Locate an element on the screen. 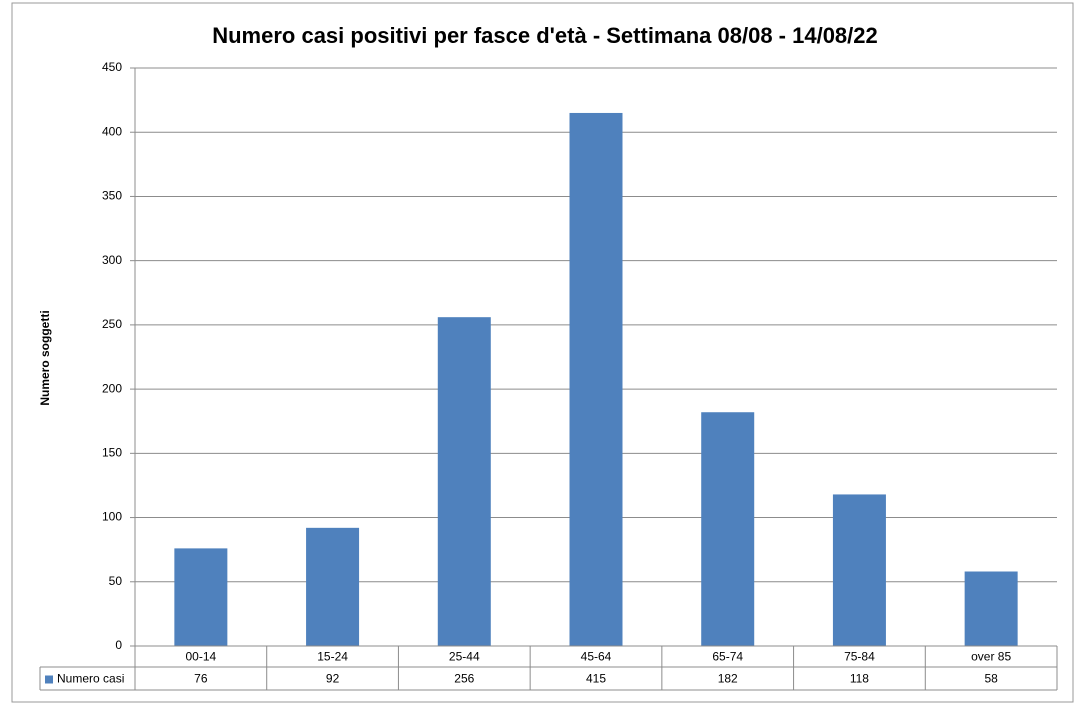 The width and height of the screenshot is (1092, 712). y-tick-label: 350 is located at coordinates (112, 196).